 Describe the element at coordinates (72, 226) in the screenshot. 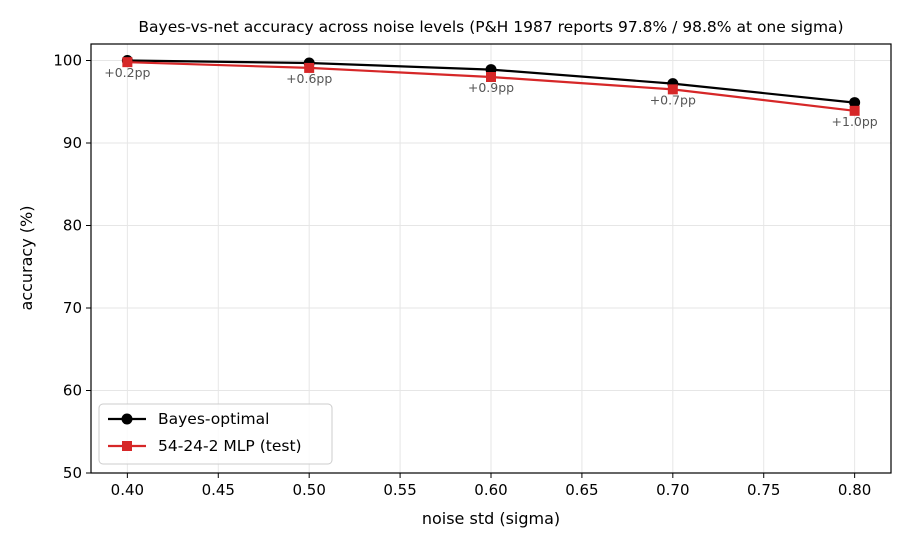

I see `y-tick-label: 80` at that location.